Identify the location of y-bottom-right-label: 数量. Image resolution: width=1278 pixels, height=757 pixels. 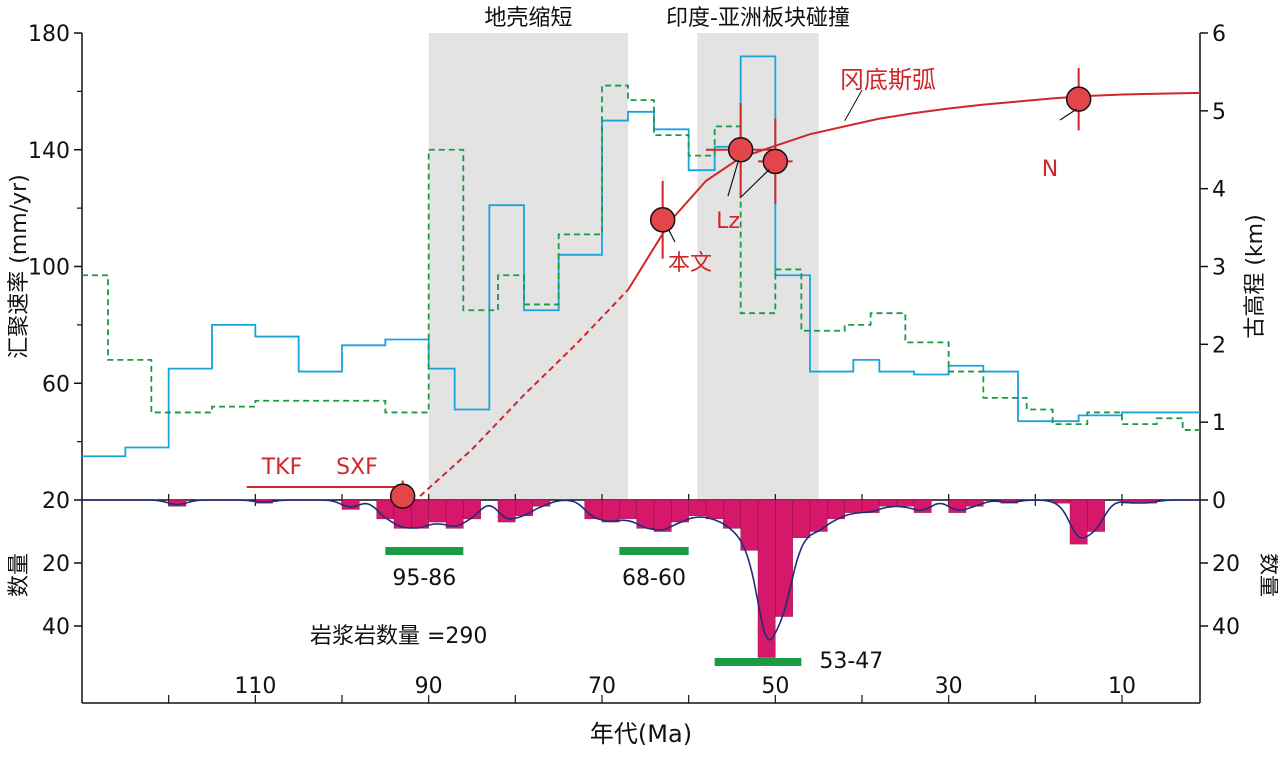
(1267, 575).